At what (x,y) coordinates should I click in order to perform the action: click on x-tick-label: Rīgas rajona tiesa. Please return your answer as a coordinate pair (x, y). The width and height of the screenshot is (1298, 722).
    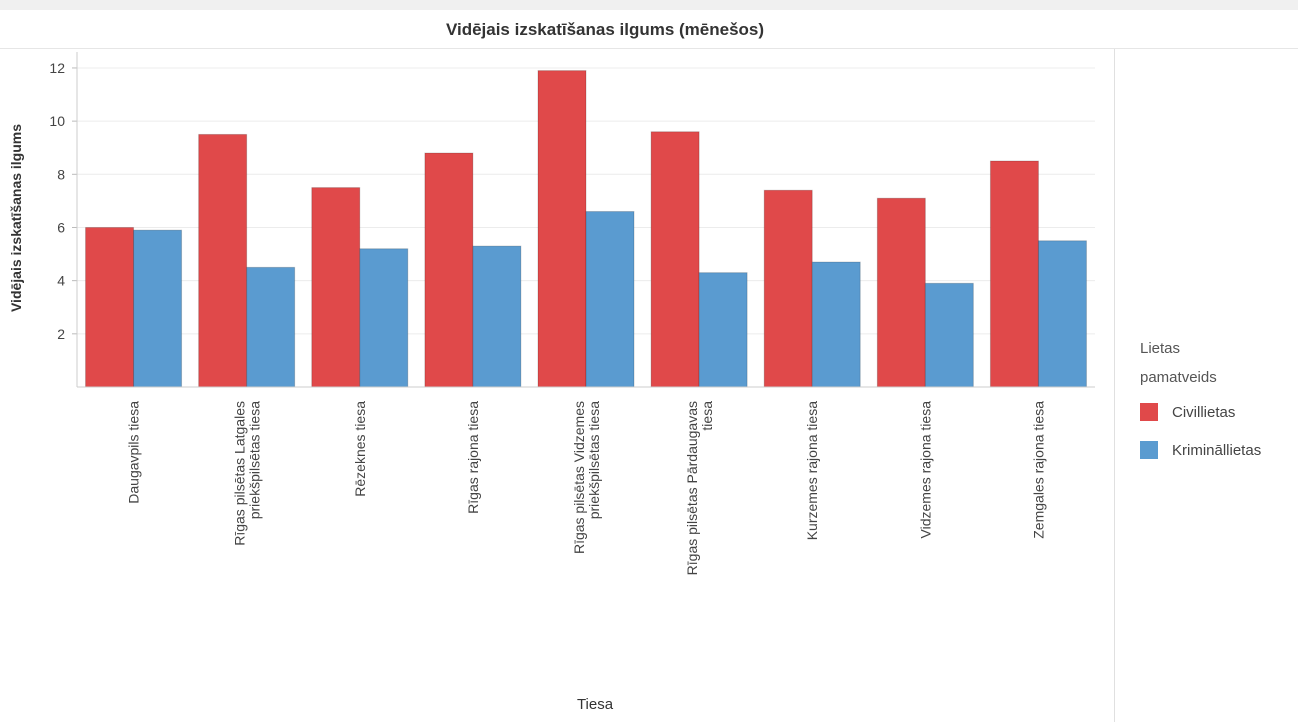
    Looking at the image, I should click on (473, 457).